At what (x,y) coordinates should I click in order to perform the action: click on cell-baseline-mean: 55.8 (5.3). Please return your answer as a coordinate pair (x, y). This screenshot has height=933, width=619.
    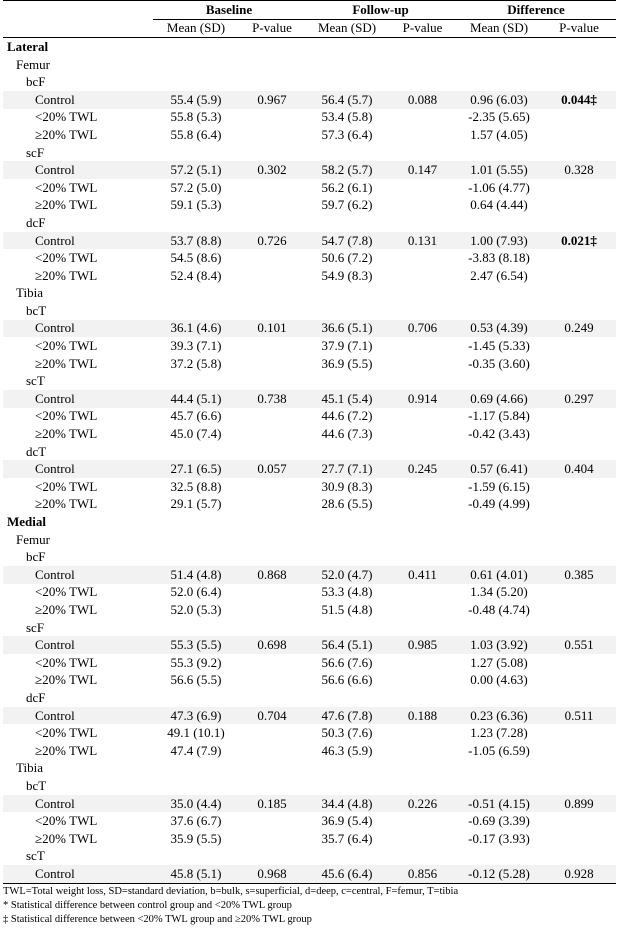
    Looking at the image, I should click on (196, 117).